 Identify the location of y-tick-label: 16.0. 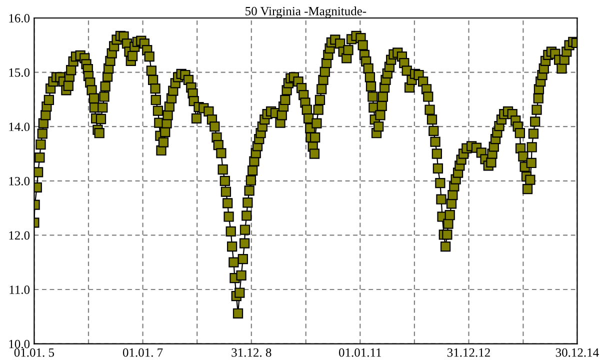
(19, 18).